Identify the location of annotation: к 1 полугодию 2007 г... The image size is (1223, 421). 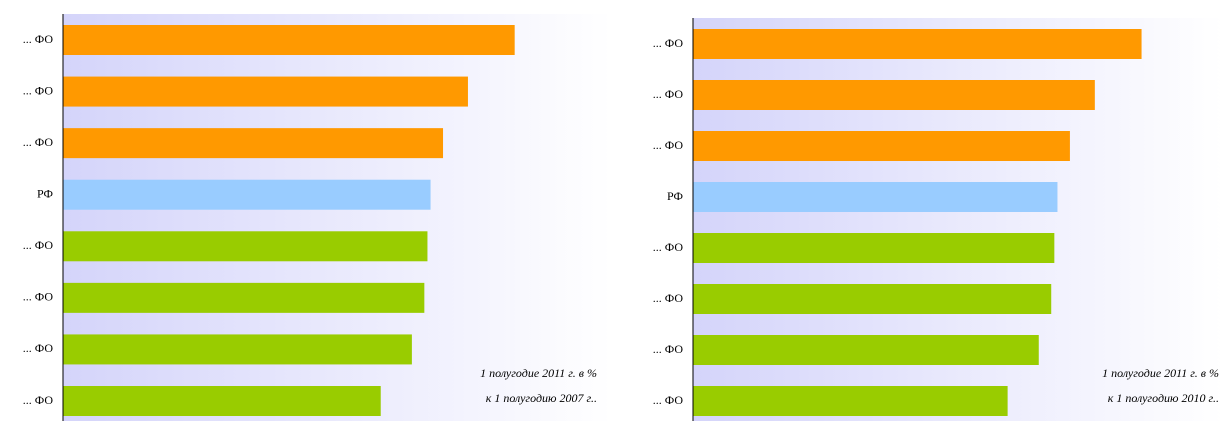
(541, 398).